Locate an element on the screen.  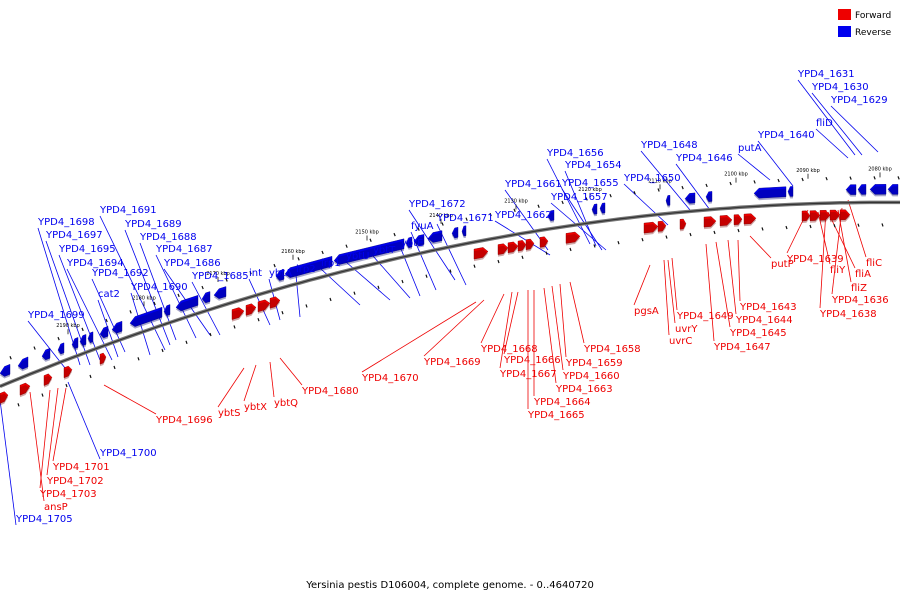
reverse-gene-label: YPD4_1661 is located at coordinates (533, 184).